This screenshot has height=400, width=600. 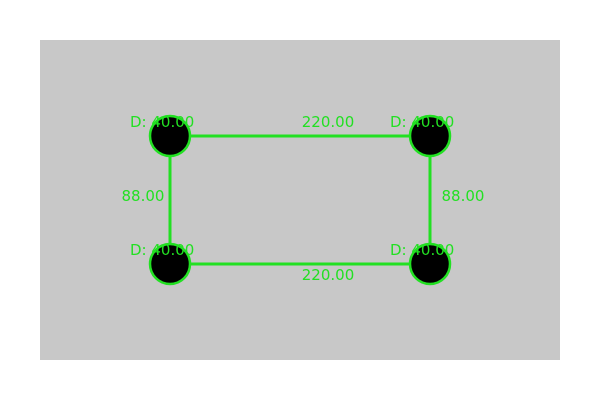 I want to click on dimension-label-right: 88.00, so click(x=463, y=196).